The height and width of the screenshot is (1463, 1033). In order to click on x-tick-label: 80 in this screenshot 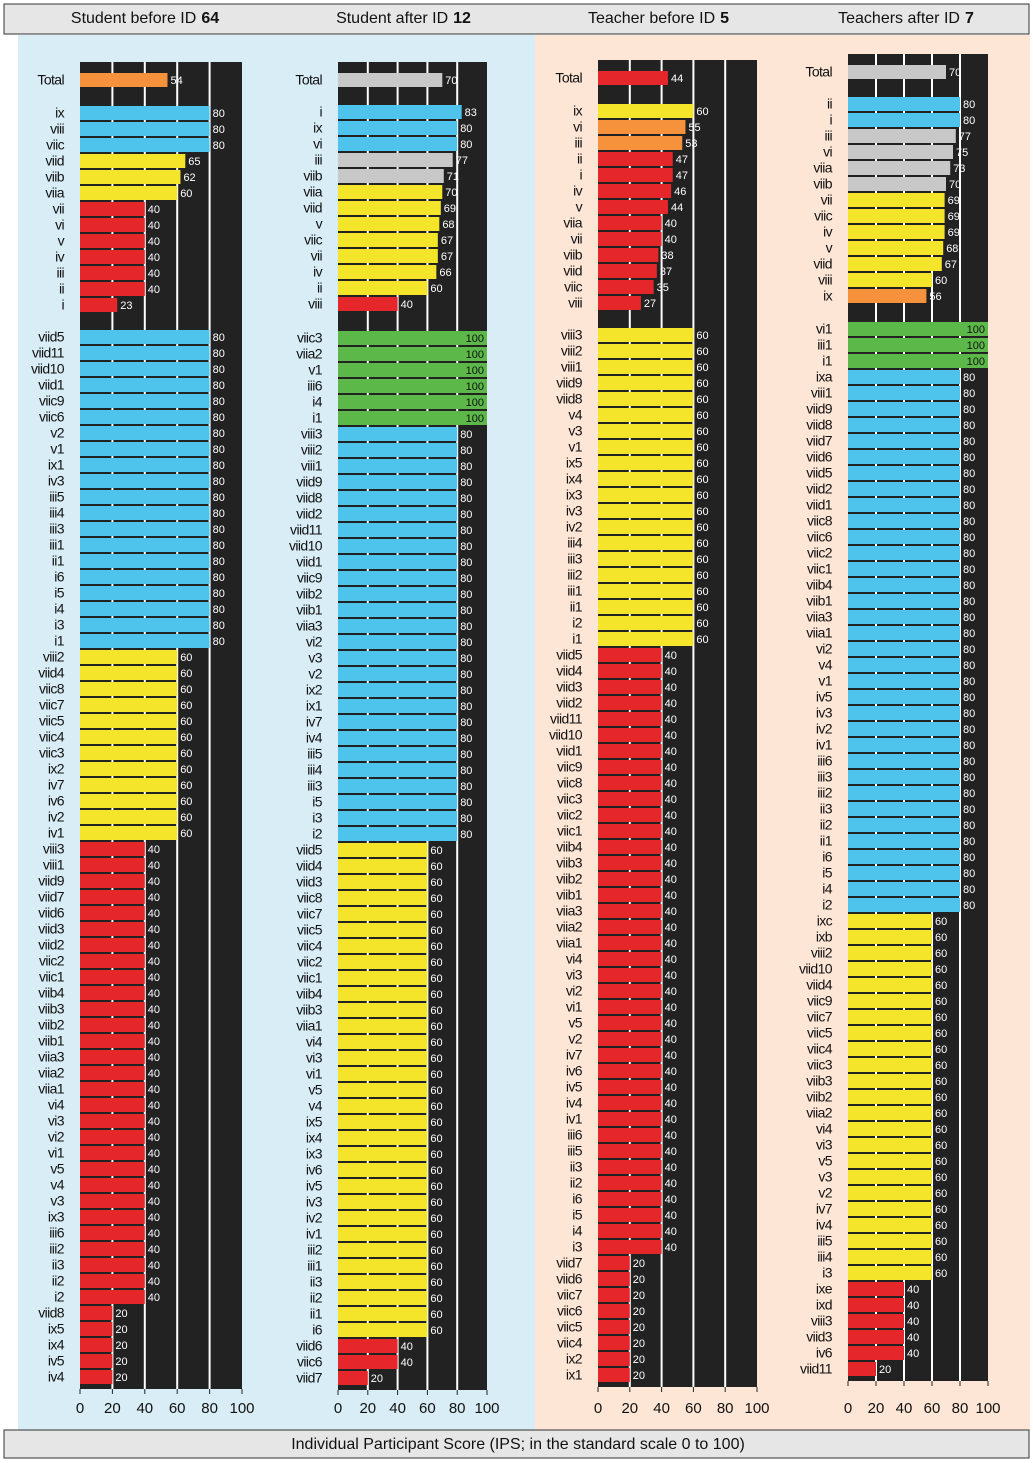, I will do `click(725, 1408)`.